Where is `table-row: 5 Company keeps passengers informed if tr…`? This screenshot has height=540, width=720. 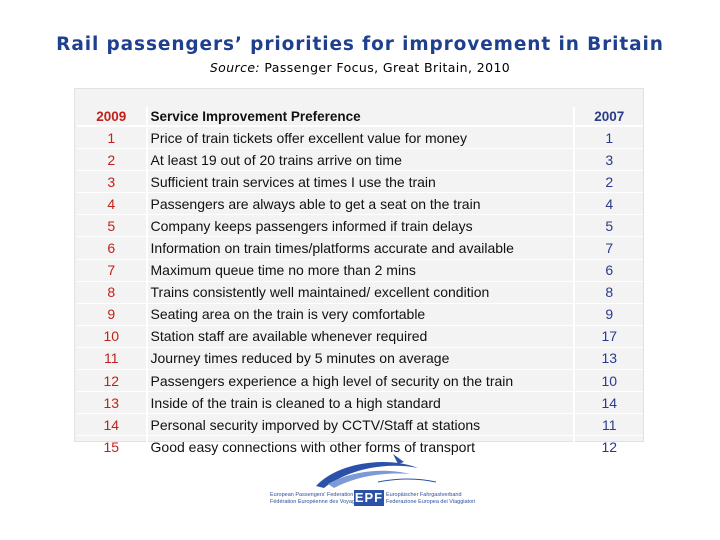
table-row: 5 Company keeps passengers informed if tr… is located at coordinates (360, 225).